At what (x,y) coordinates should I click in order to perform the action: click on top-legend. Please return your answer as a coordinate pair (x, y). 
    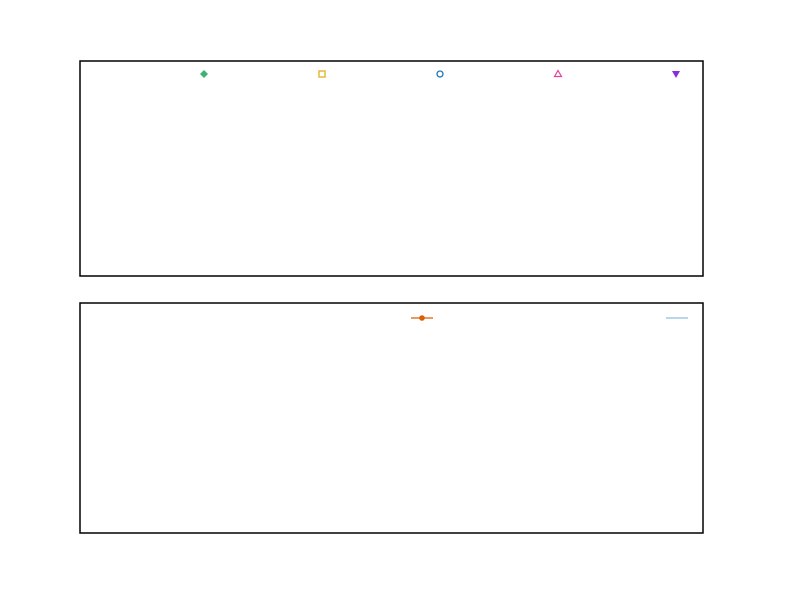
    Looking at the image, I should click on (440, 73).